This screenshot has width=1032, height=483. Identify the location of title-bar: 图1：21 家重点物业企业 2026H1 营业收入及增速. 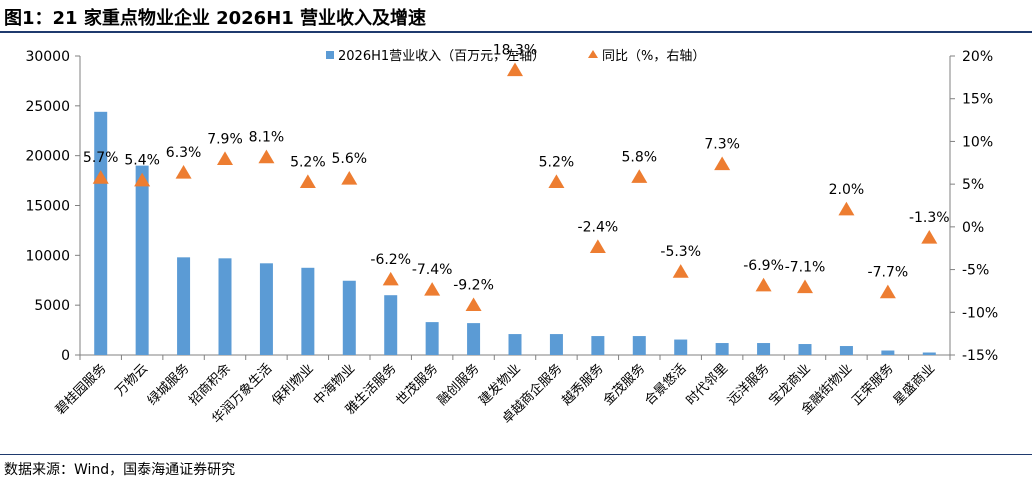
(516, 16).